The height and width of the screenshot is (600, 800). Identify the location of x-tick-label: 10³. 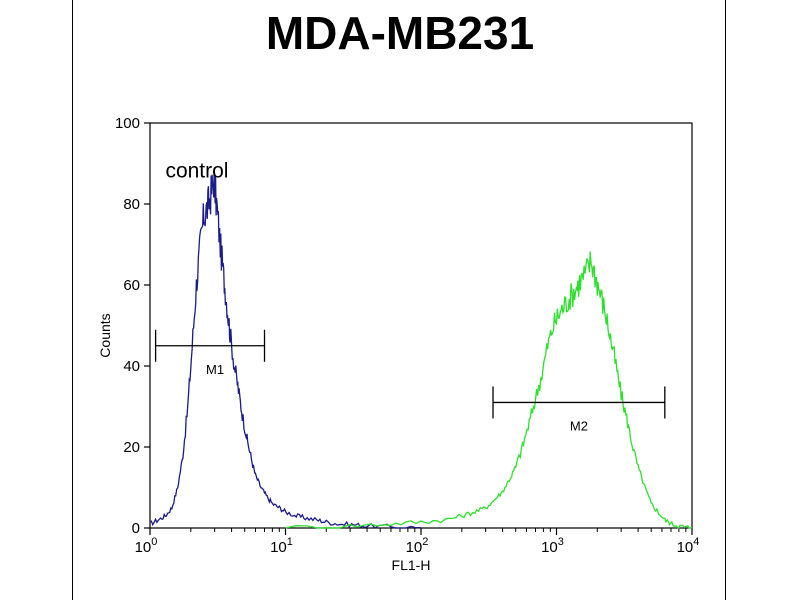
(552, 546).